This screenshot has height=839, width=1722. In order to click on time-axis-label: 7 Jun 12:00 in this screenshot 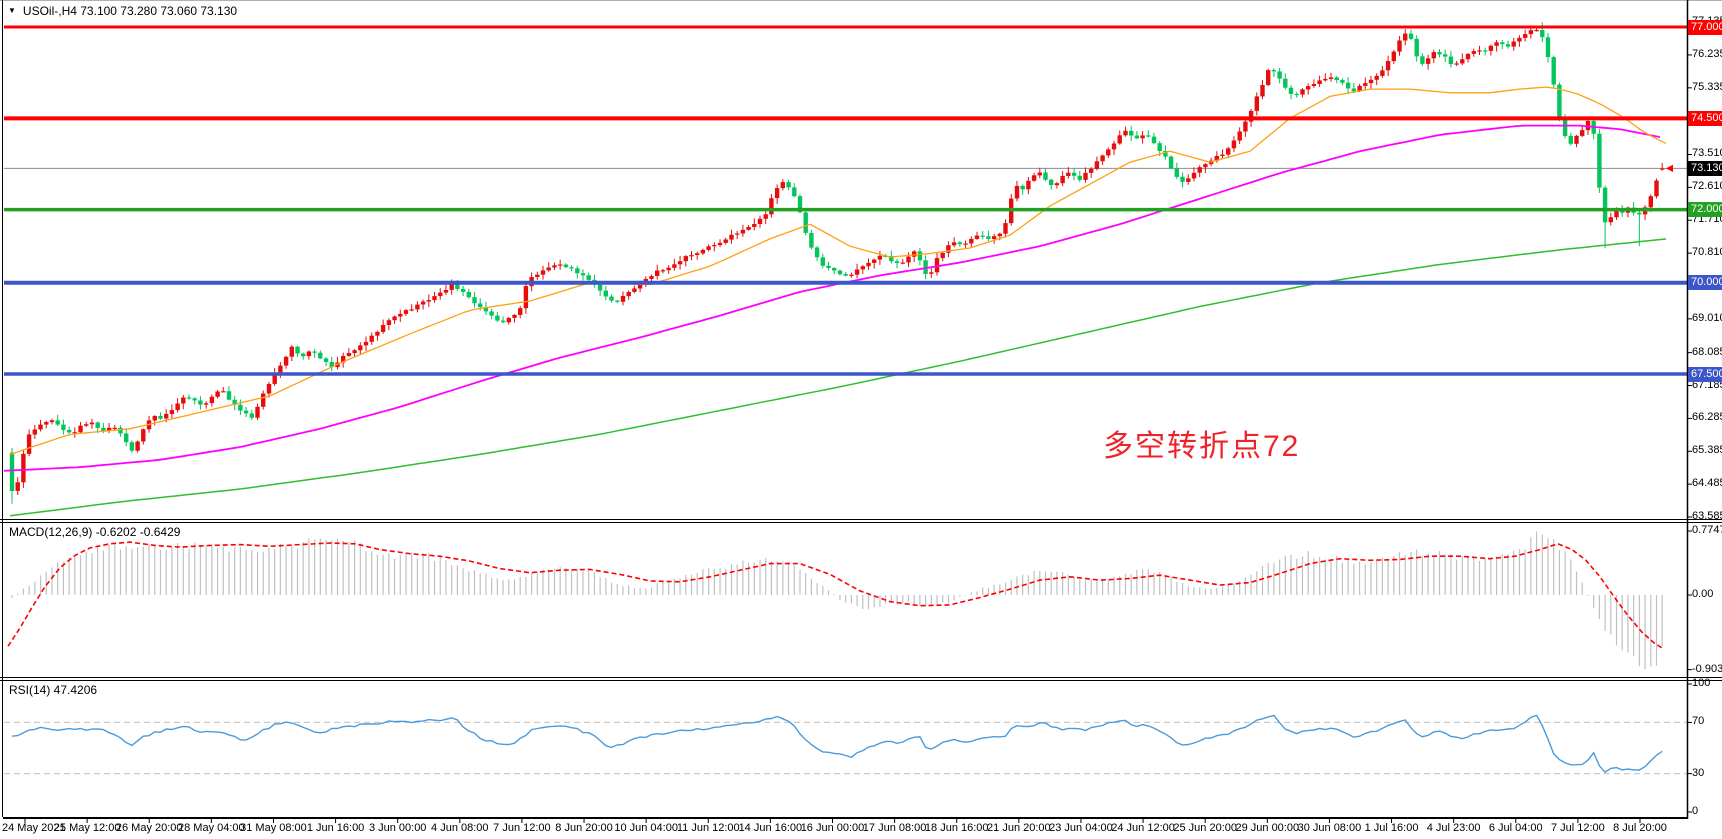, I will do `click(522, 828)`.